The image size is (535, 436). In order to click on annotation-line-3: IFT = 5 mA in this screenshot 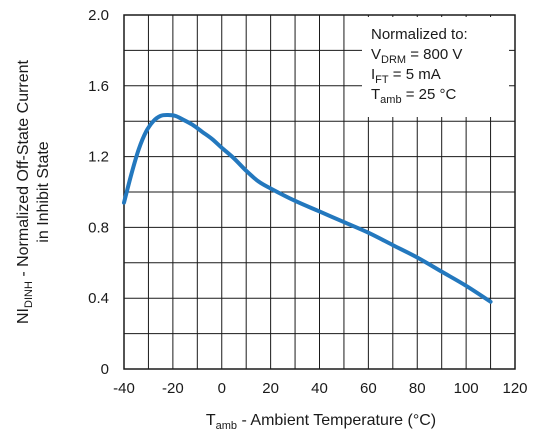, I will do `click(406, 76)`.